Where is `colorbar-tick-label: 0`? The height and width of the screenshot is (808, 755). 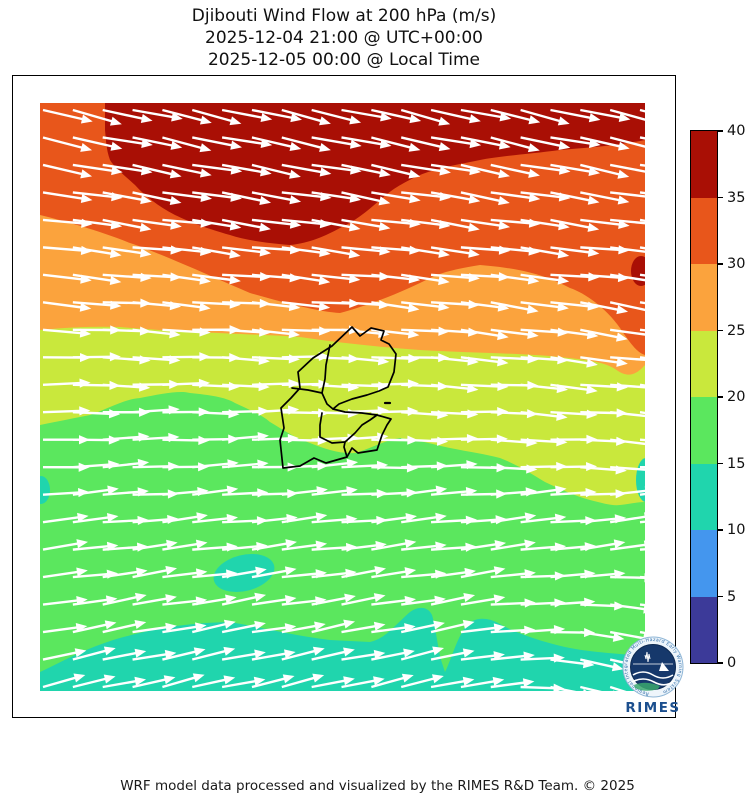
colorbar-tick-label: 0 is located at coordinates (732, 663).